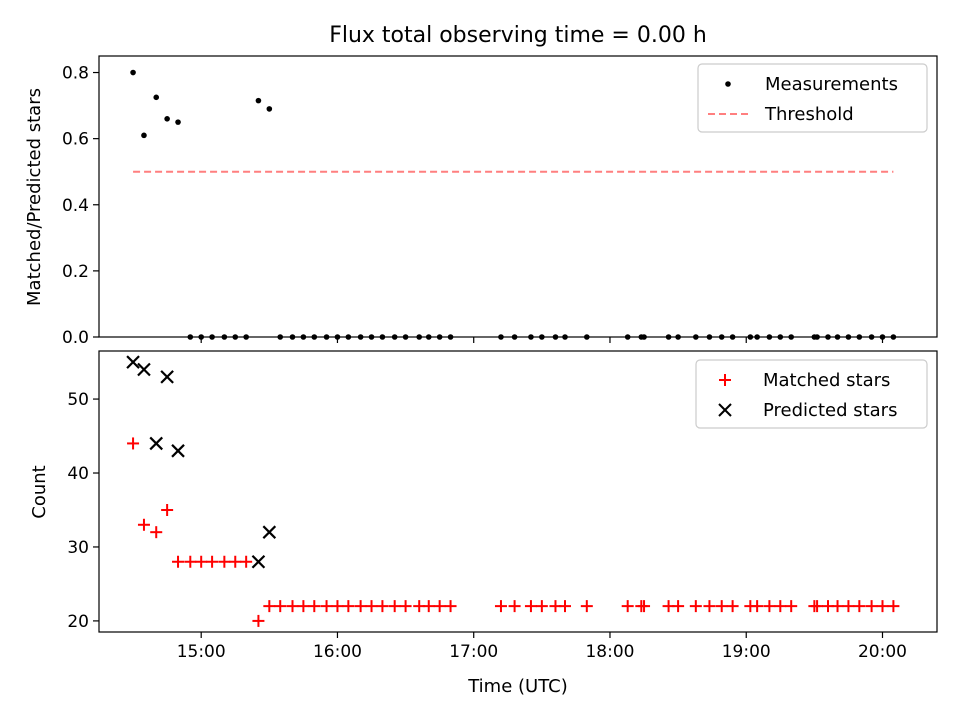  Describe the element at coordinates (75, 140) in the screenshot. I see `top-y-tick-label: 0.6` at that location.